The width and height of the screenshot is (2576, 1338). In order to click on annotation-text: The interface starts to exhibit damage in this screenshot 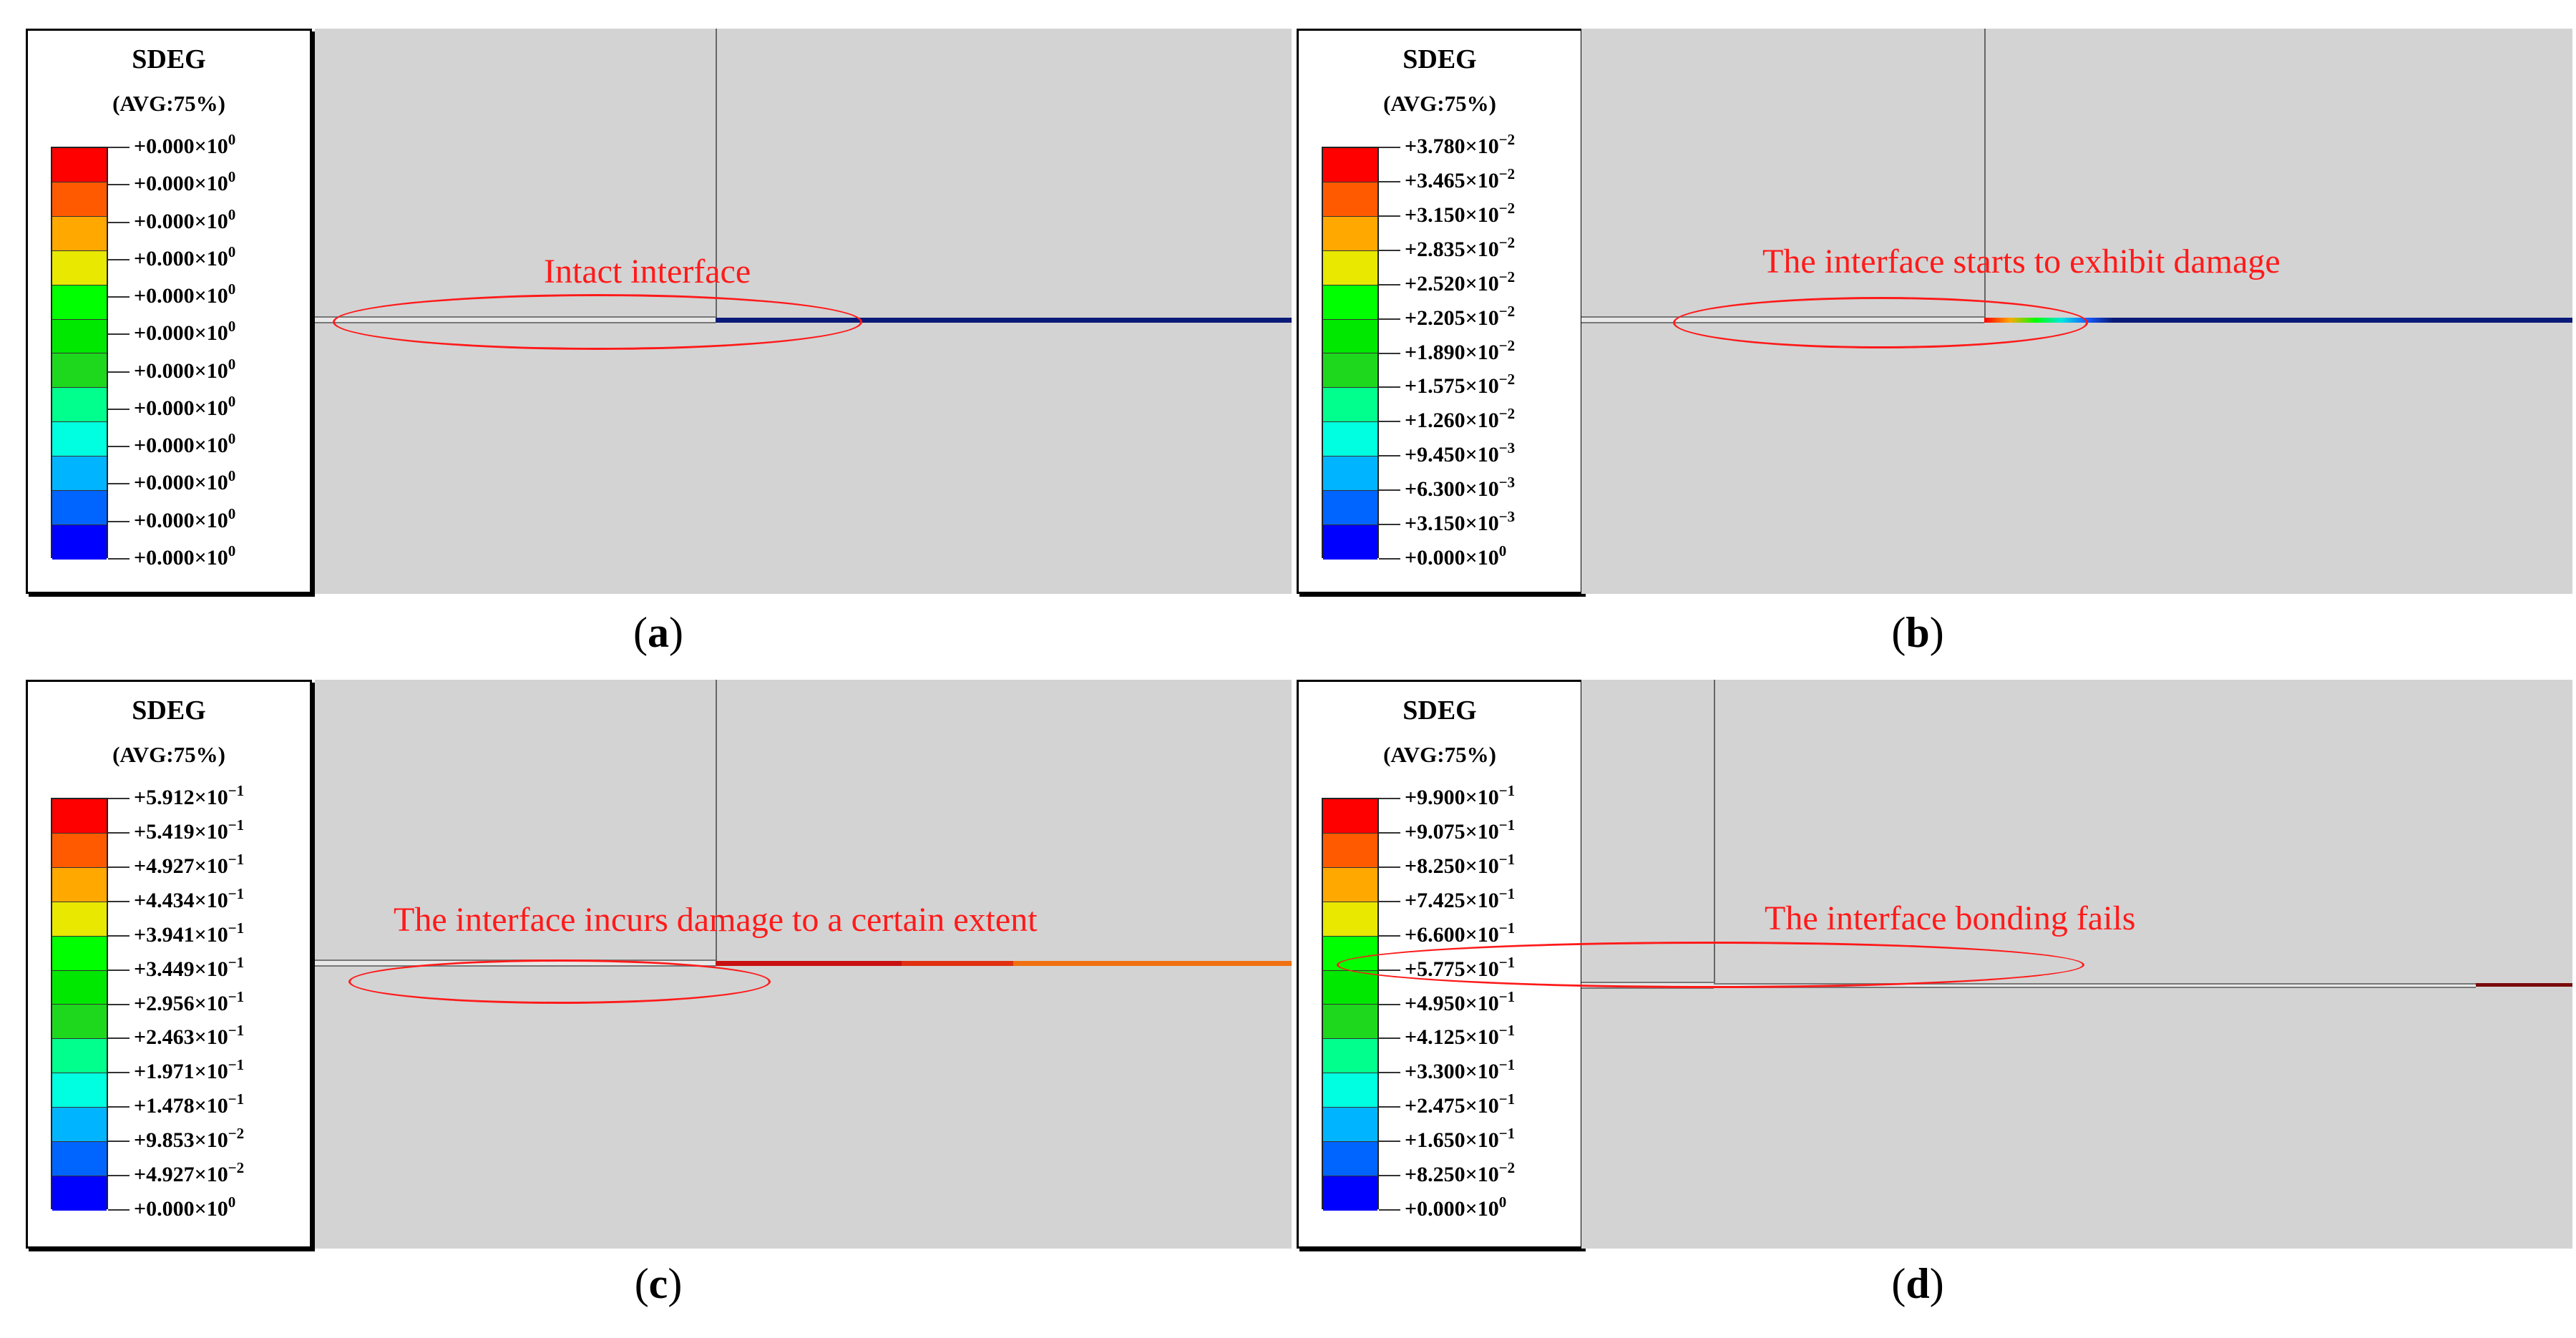, I will do `click(2021, 261)`.